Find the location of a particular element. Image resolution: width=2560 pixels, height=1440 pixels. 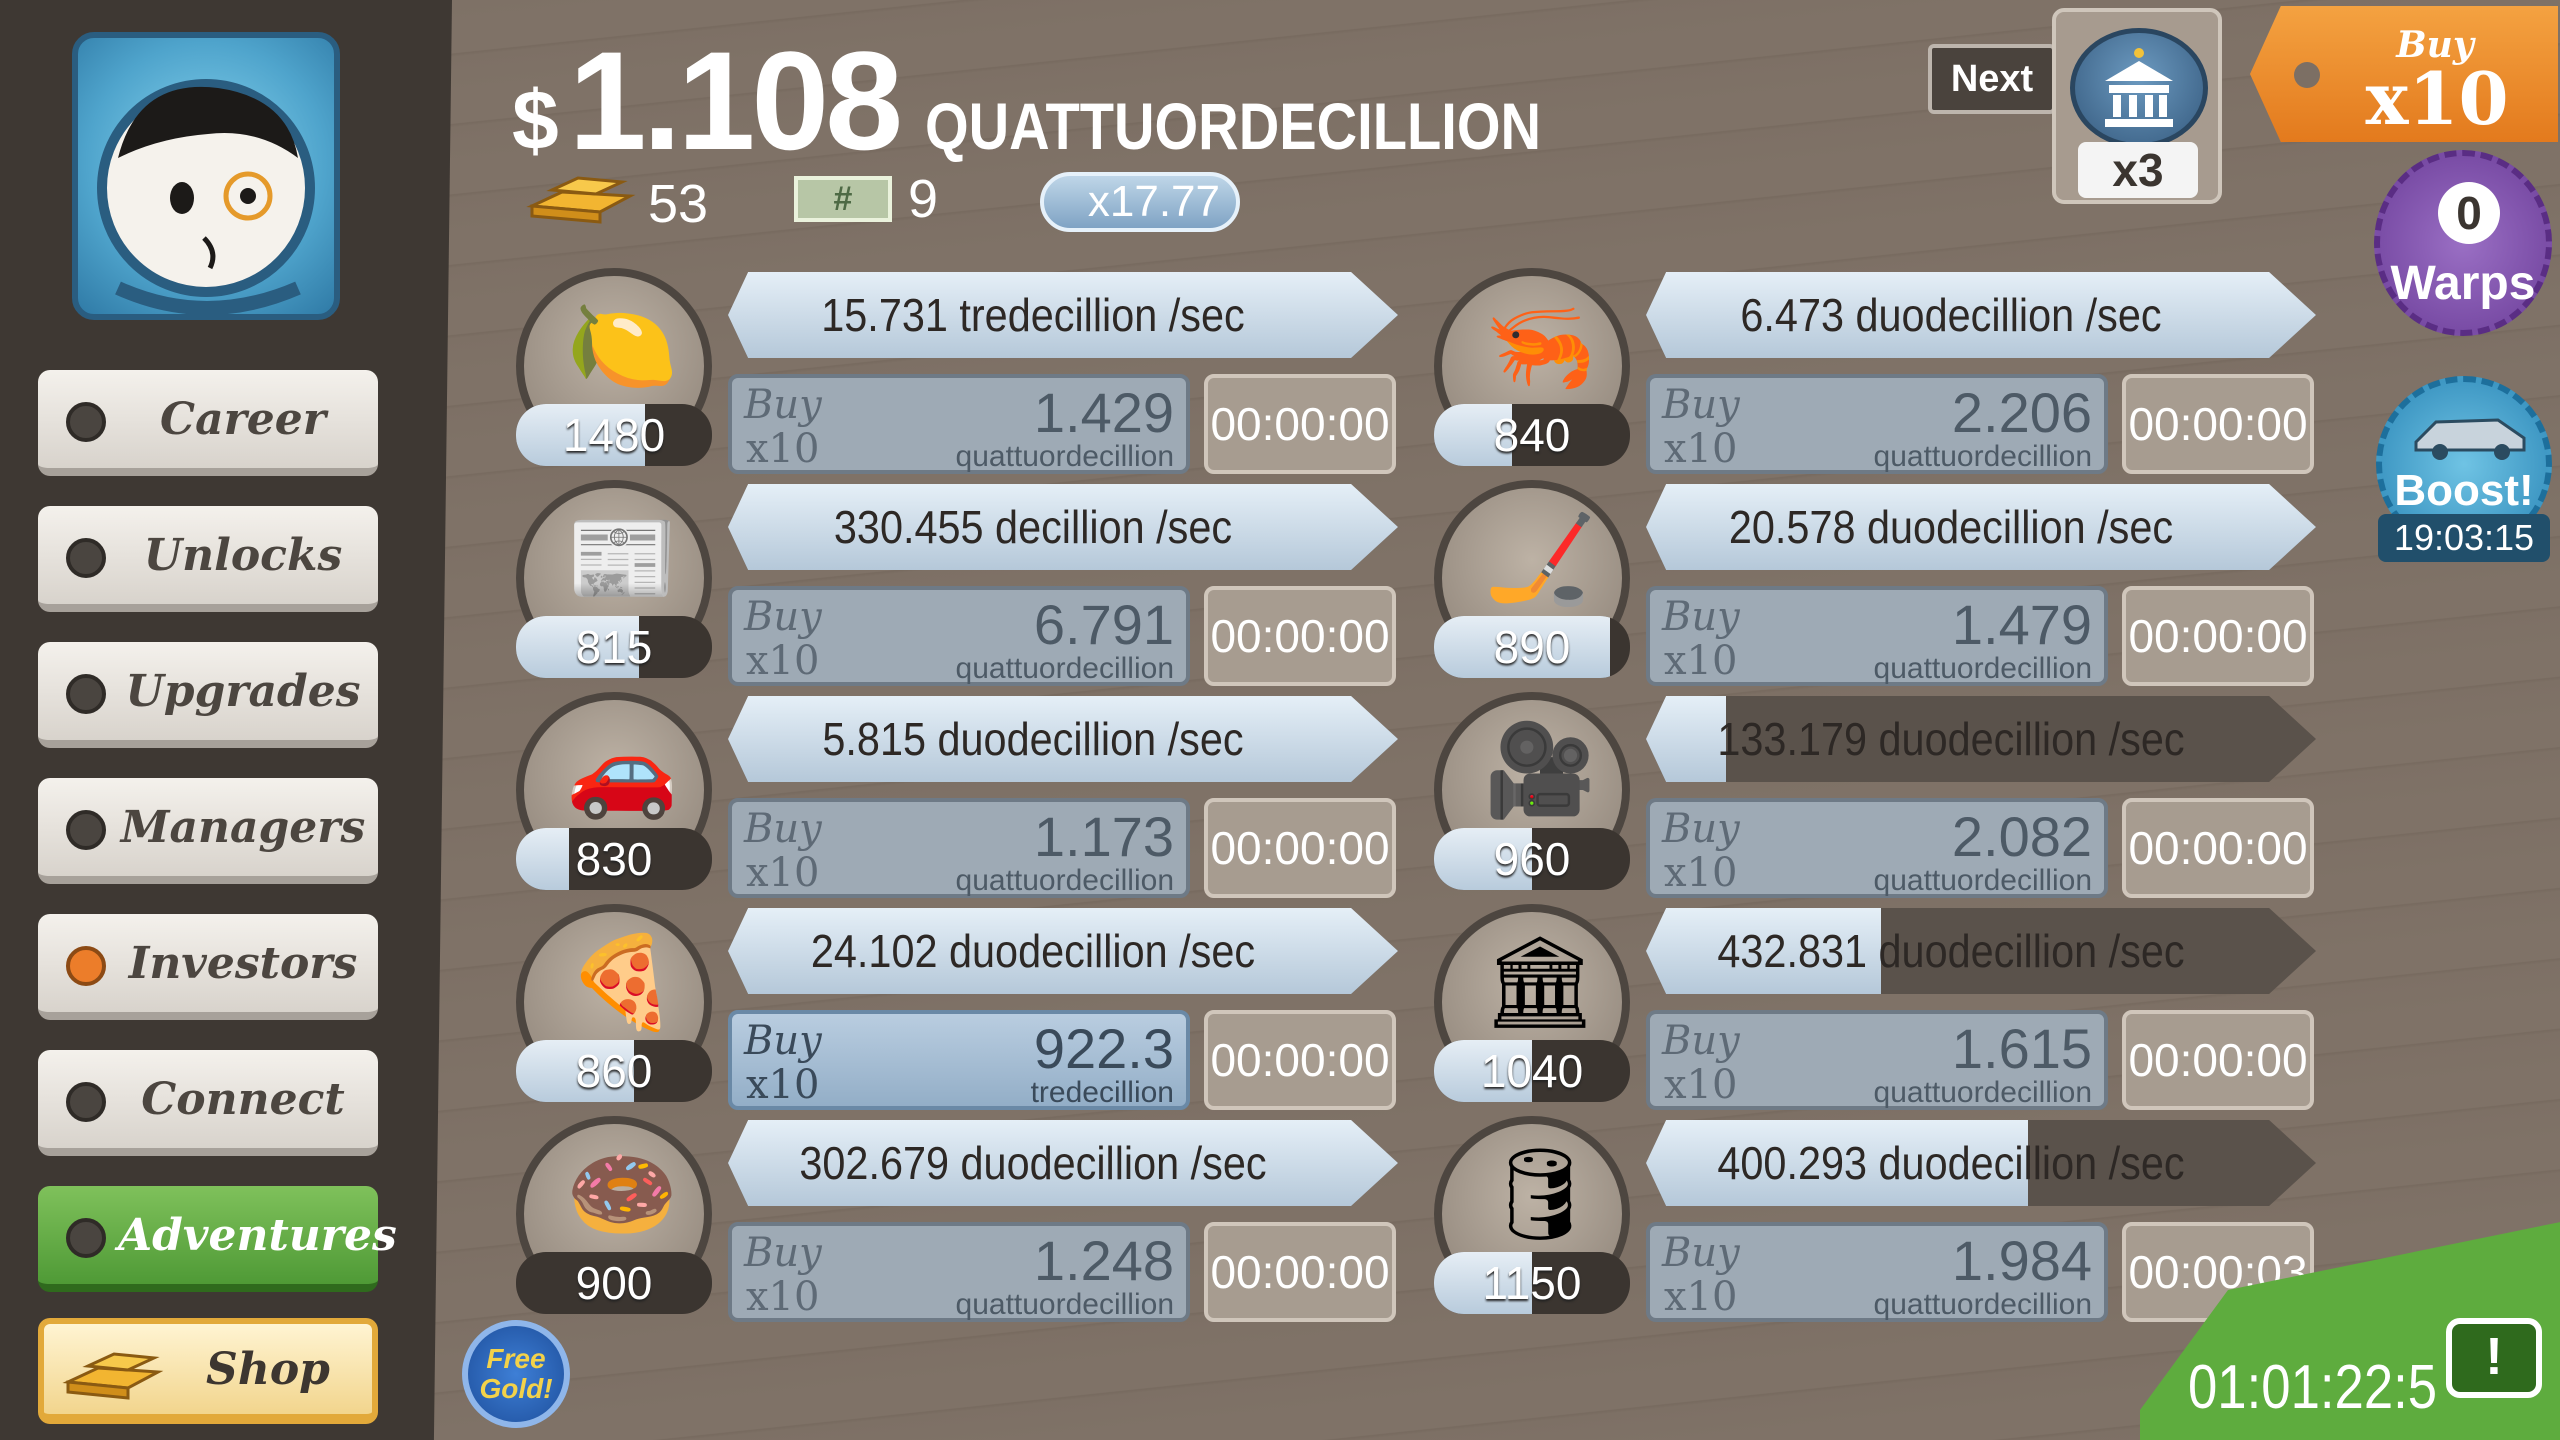

oil-rig-icon: 🛢 is located at coordinates (1540, 1195).